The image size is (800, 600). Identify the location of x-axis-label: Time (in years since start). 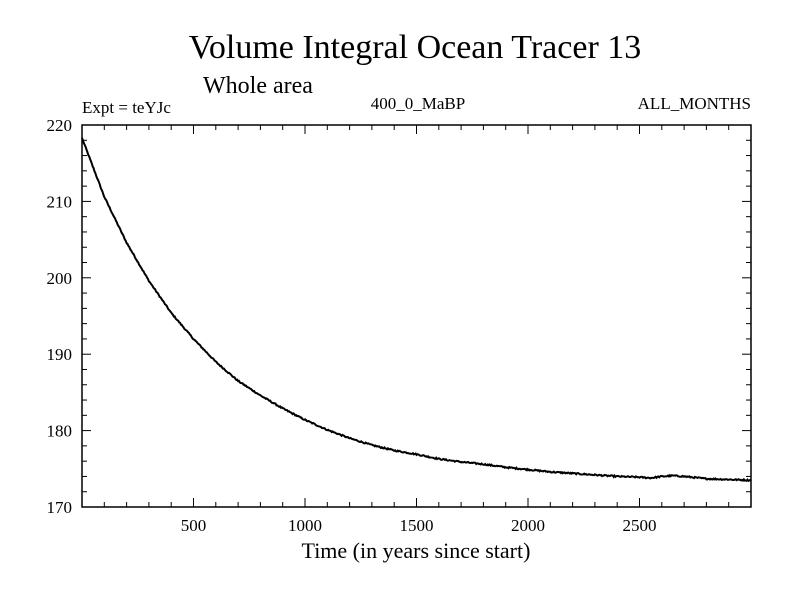
(416, 550).